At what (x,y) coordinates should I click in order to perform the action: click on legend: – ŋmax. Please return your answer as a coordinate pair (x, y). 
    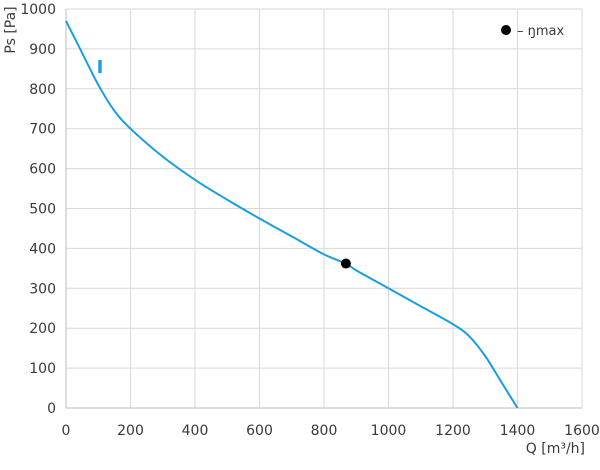
    Looking at the image, I should click on (533, 31).